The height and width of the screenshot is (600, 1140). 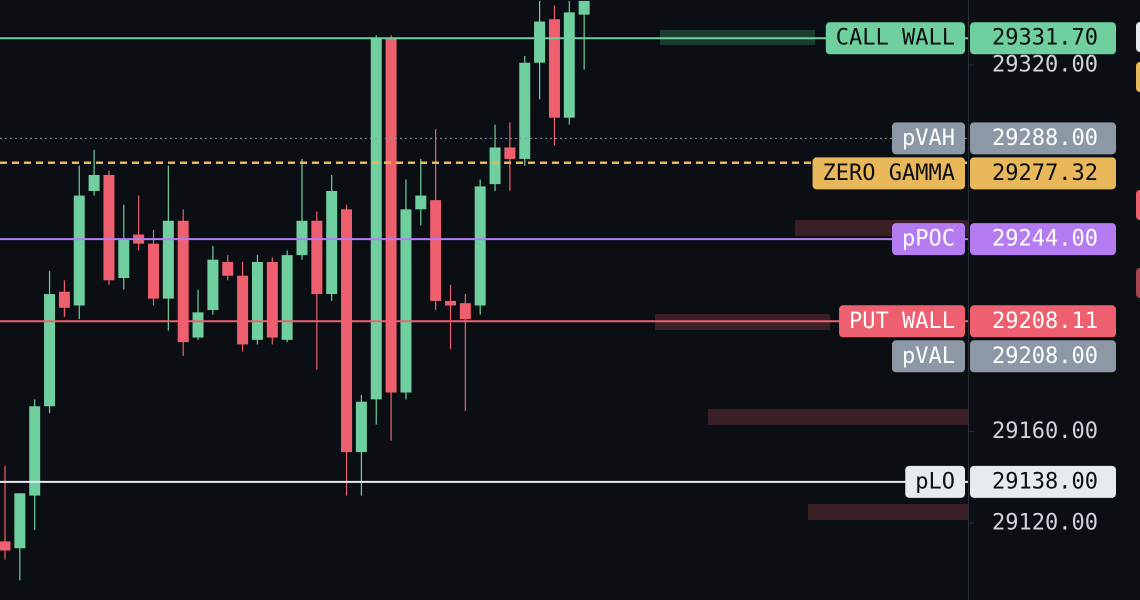 I want to click on value-label: 29208.11, so click(x=1045, y=321).